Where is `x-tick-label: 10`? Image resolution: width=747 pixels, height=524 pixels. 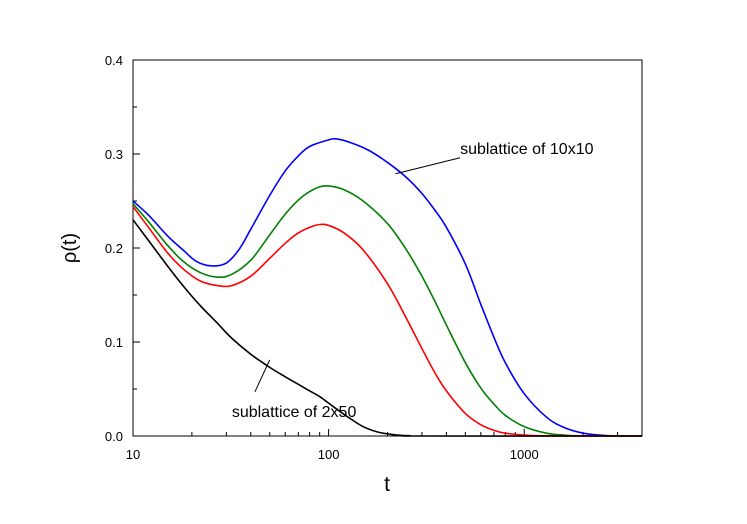
x-tick-label: 10 is located at coordinates (133, 454).